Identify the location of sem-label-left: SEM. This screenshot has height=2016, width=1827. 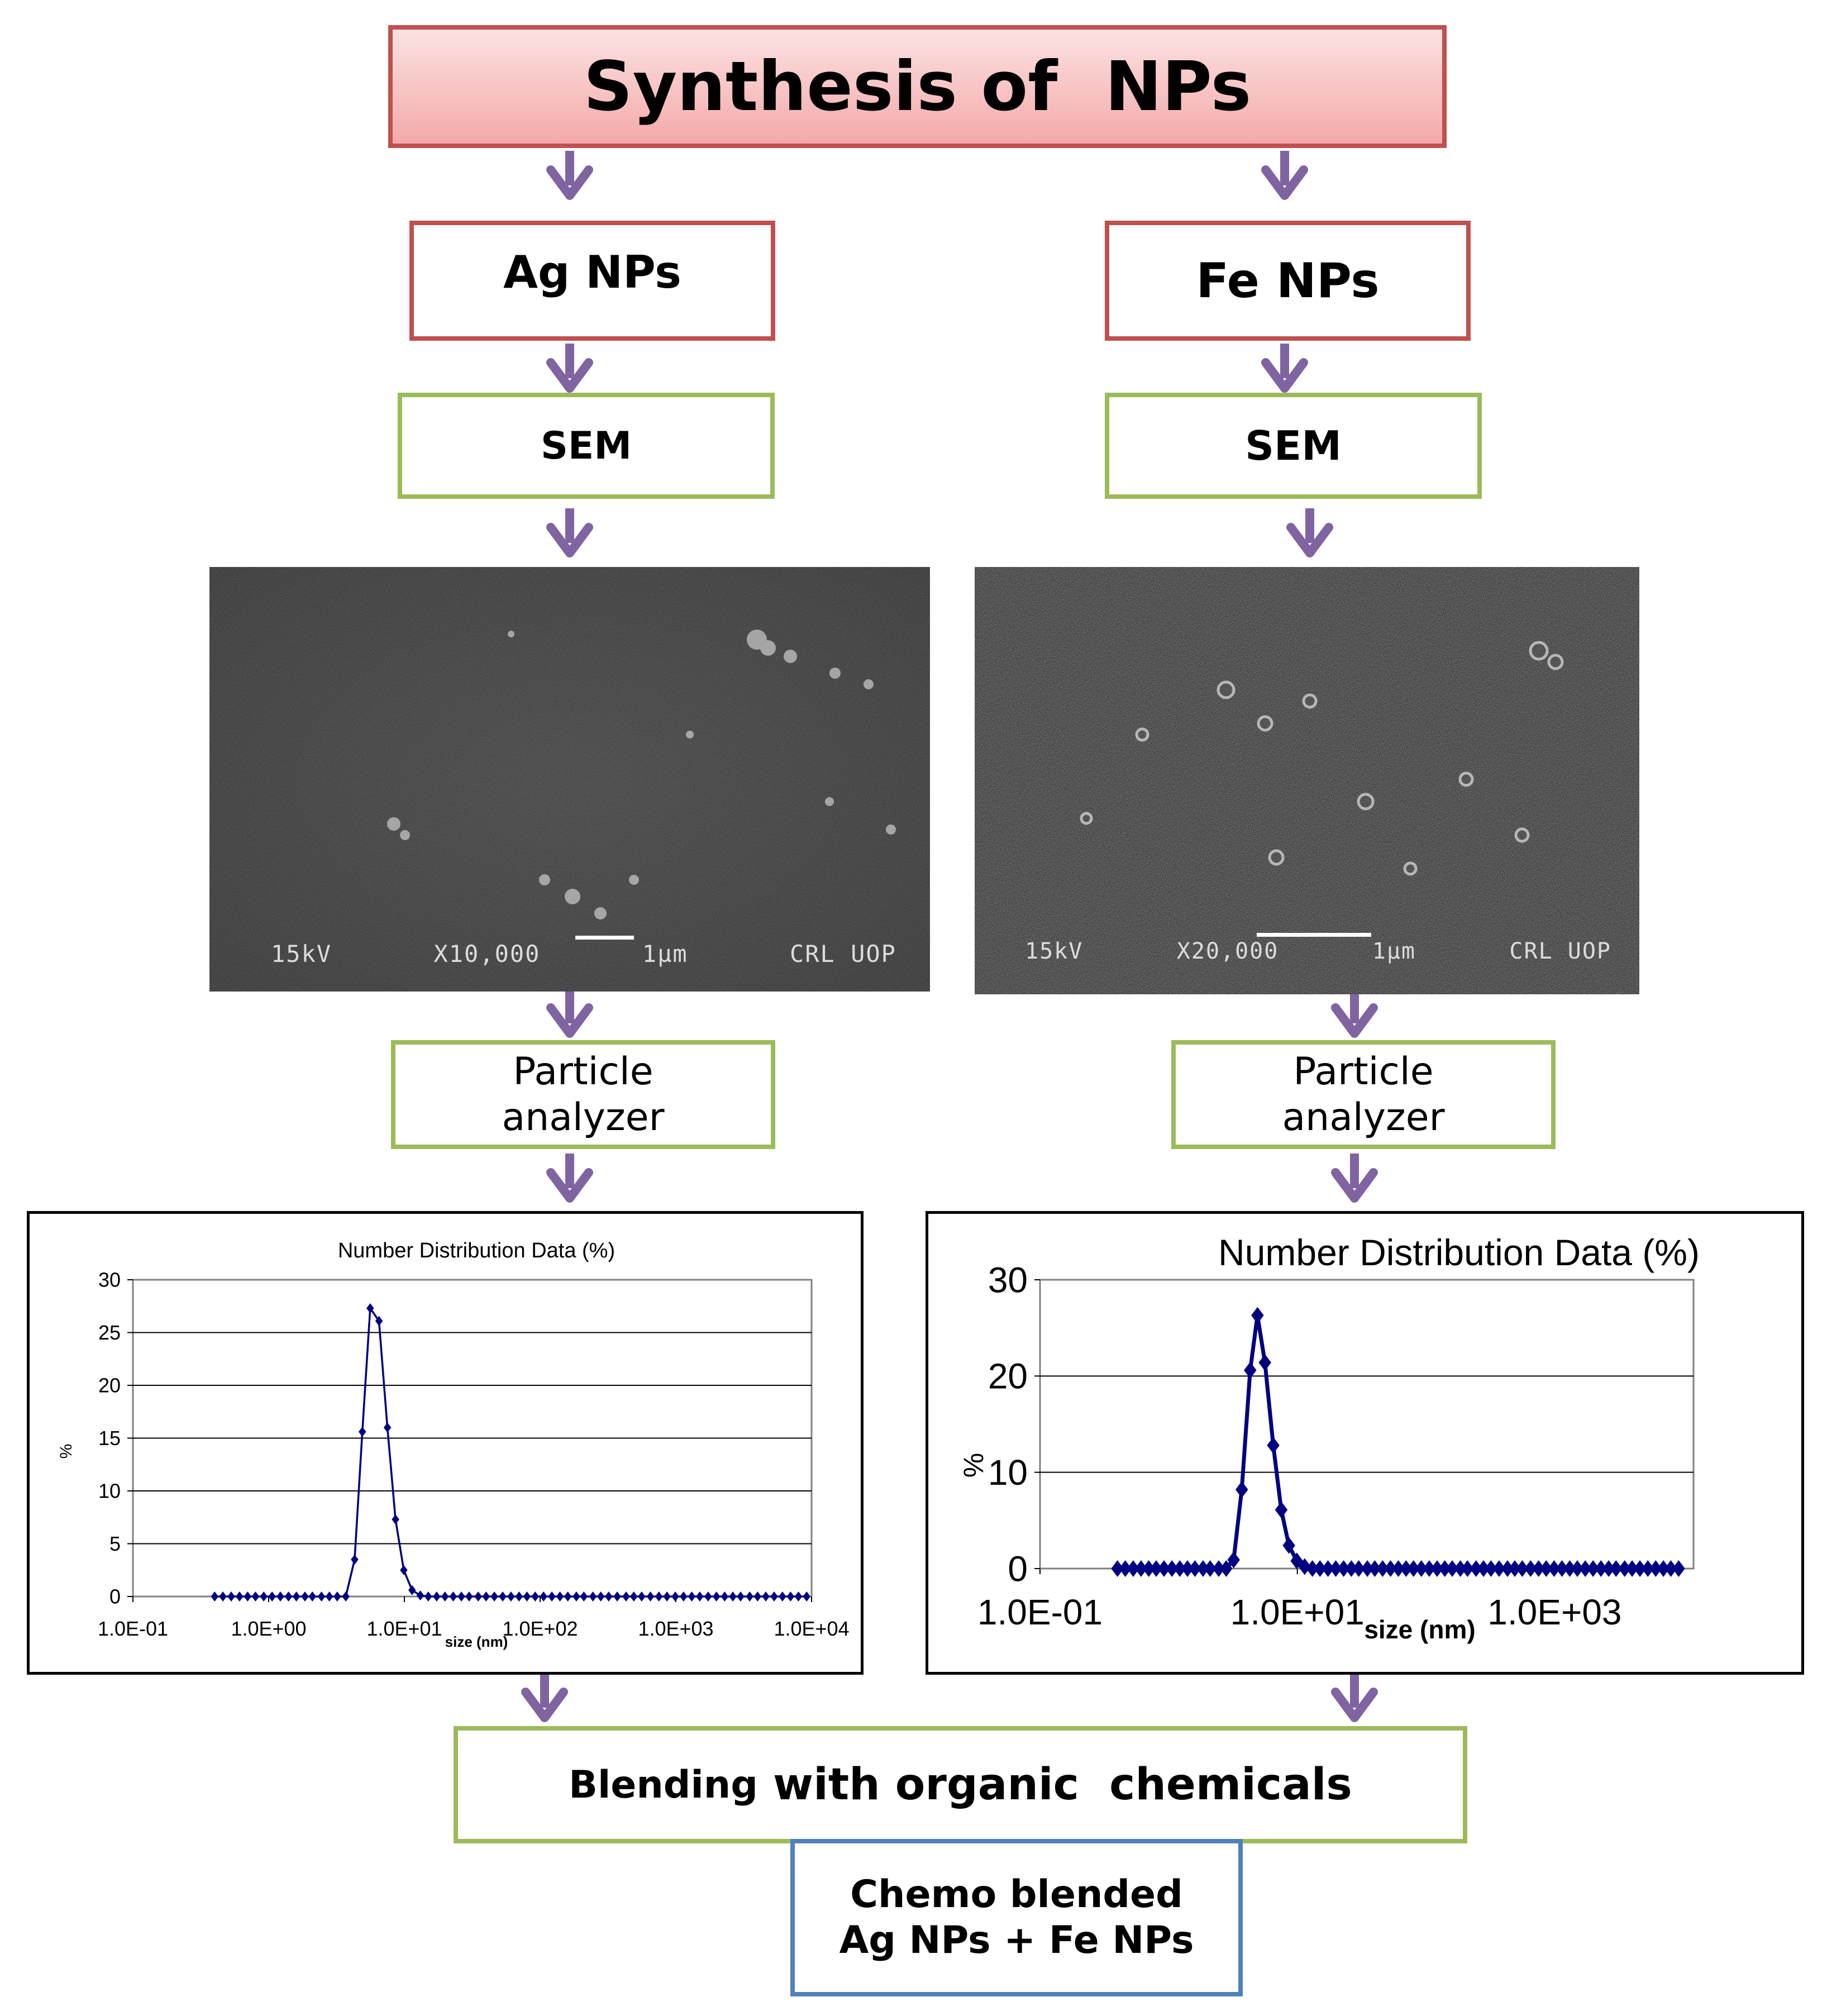
(586, 445).